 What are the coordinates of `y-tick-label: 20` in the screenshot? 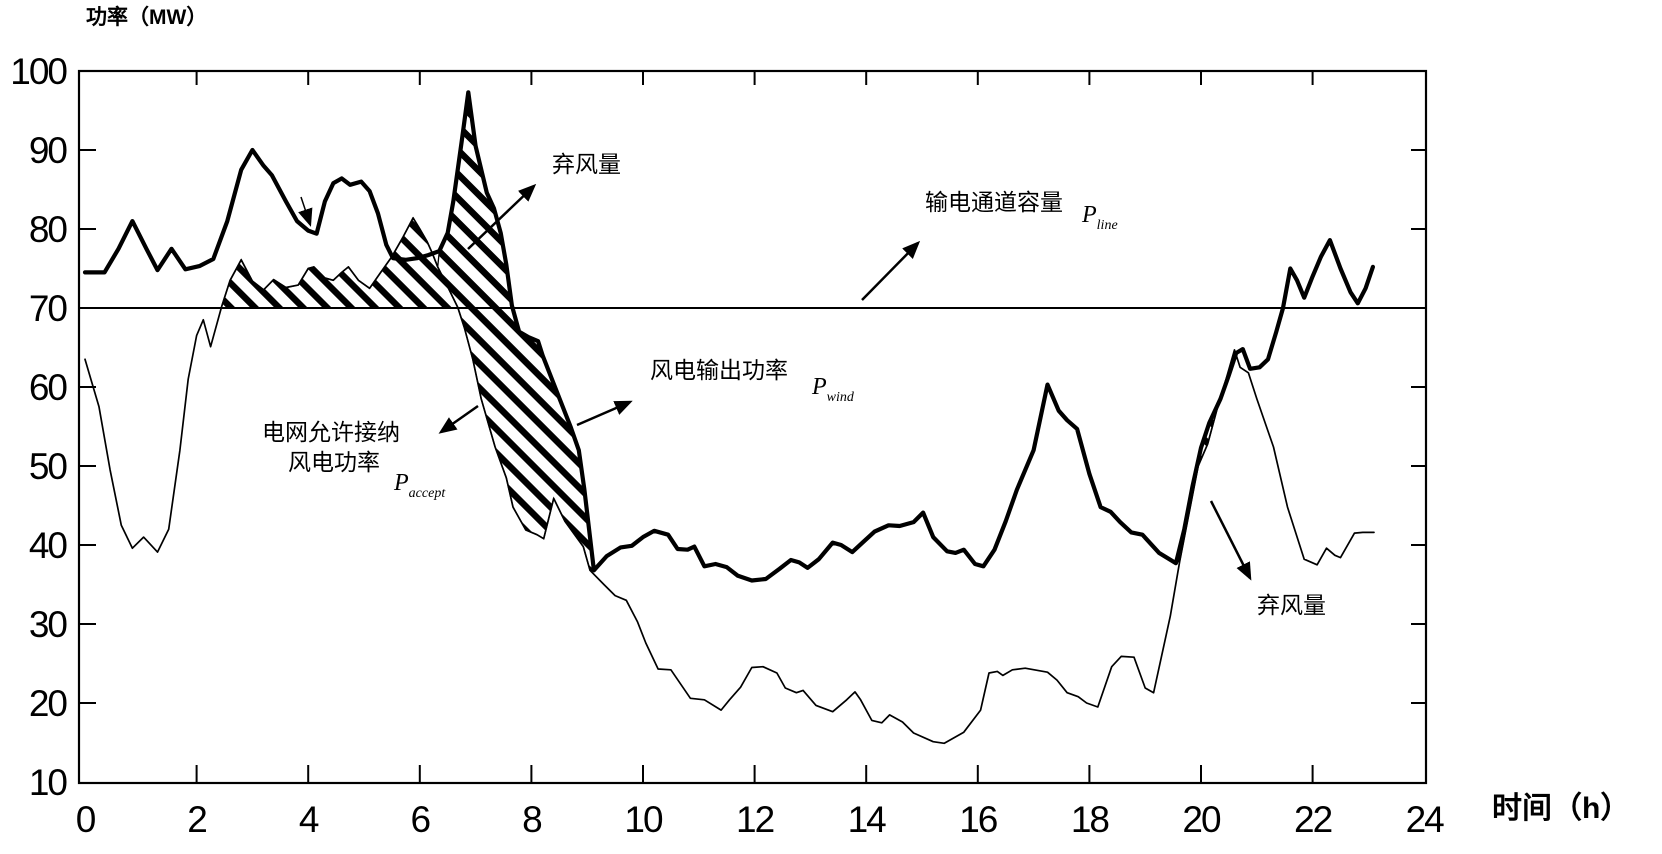 It's located at (48, 703).